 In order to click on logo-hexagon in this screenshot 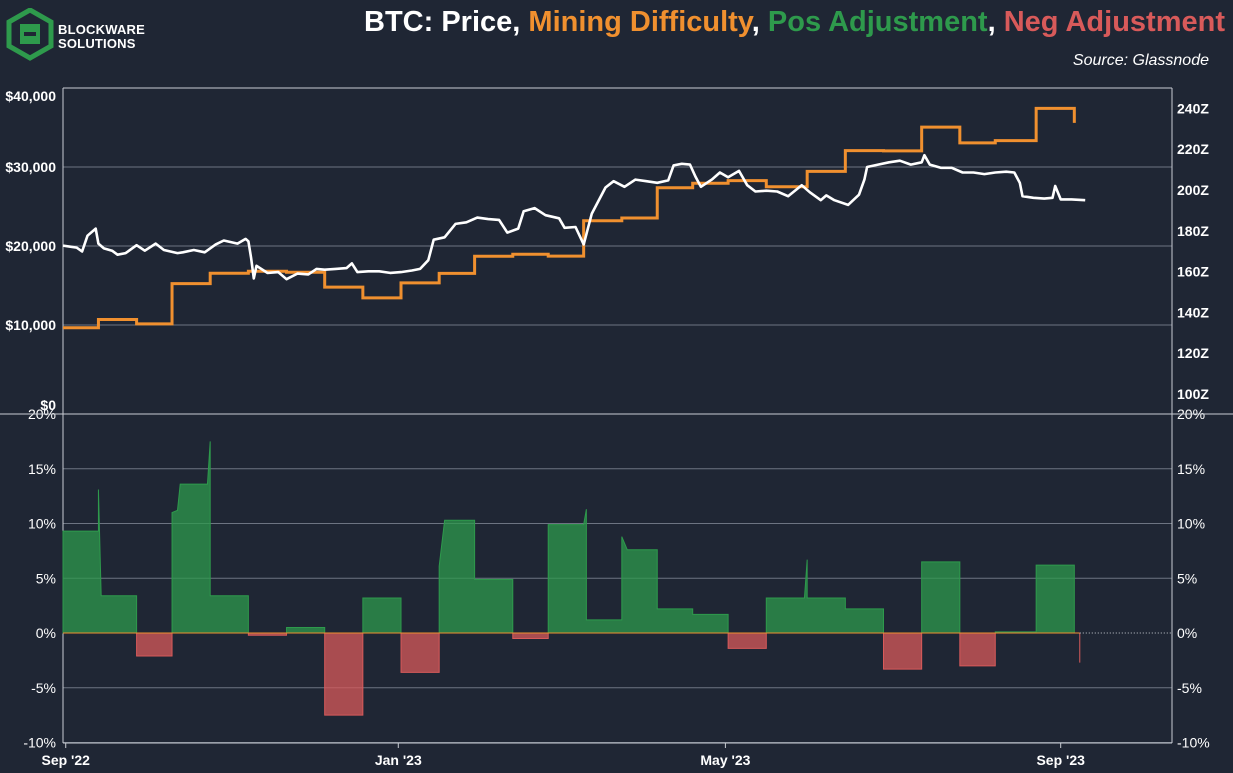, I will do `click(30, 34)`.